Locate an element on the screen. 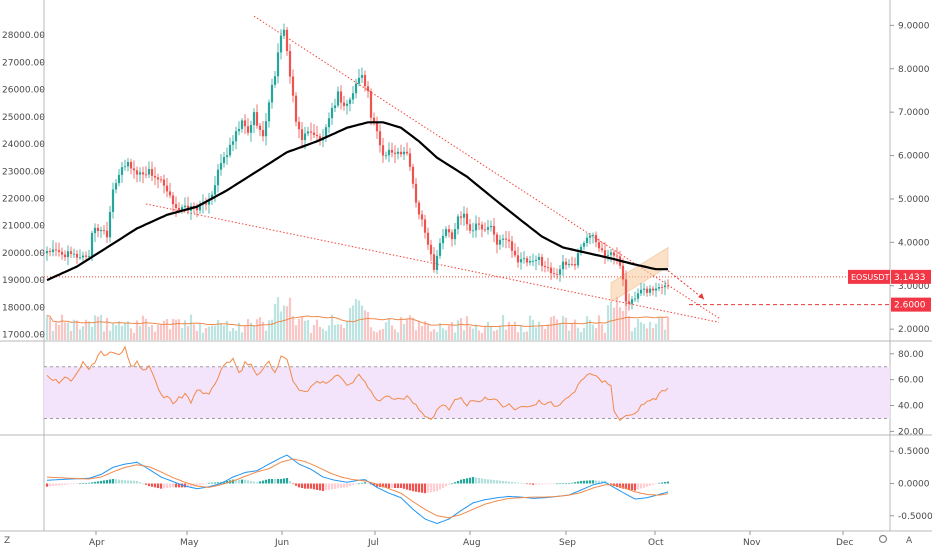  left-tick-label: 20000.00 is located at coordinates (23, 254).